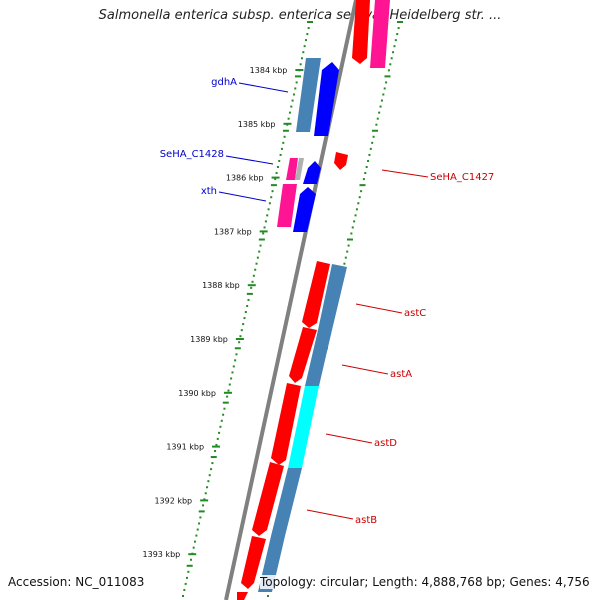 This screenshot has height=600, width=600. I want to click on gene-astD-red, so click(286, 424).